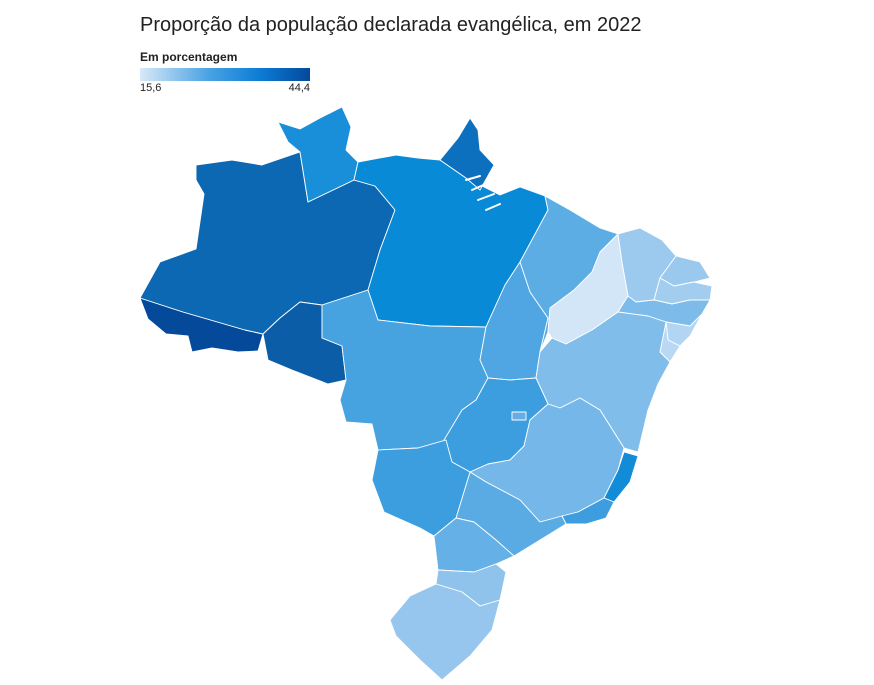 Image resolution: width=874 pixels, height=685 pixels. Describe the element at coordinates (299, 88) in the screenshot. I see `legend-max-value: 44,4` at that location.